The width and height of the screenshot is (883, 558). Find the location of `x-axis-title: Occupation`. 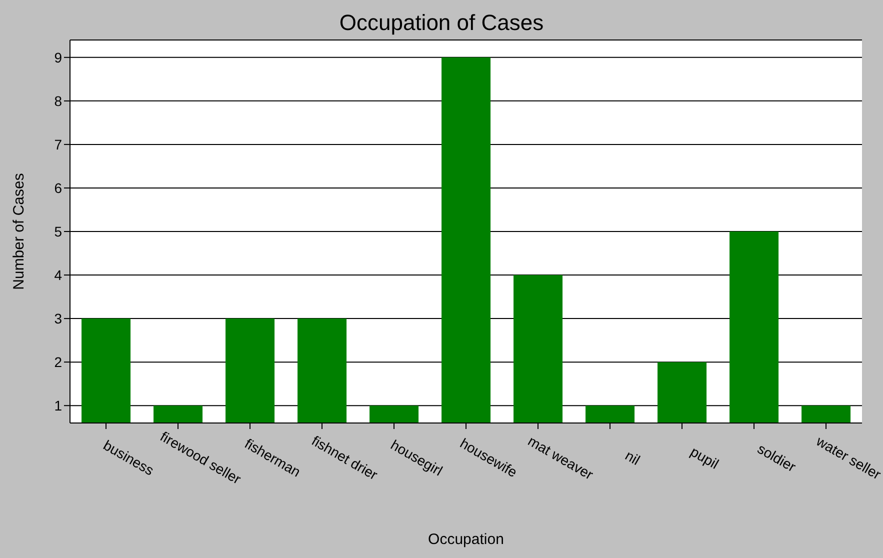

x-axis-title: Occupation is located at coordinates (466, 539).